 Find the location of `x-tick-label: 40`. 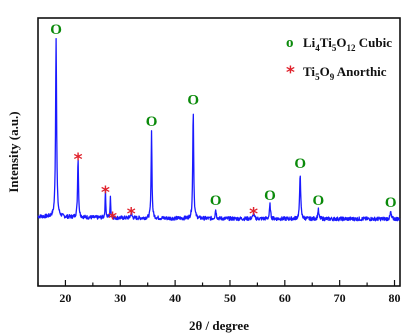

x-tick-label: 40 is located at coordinates (175, 298).